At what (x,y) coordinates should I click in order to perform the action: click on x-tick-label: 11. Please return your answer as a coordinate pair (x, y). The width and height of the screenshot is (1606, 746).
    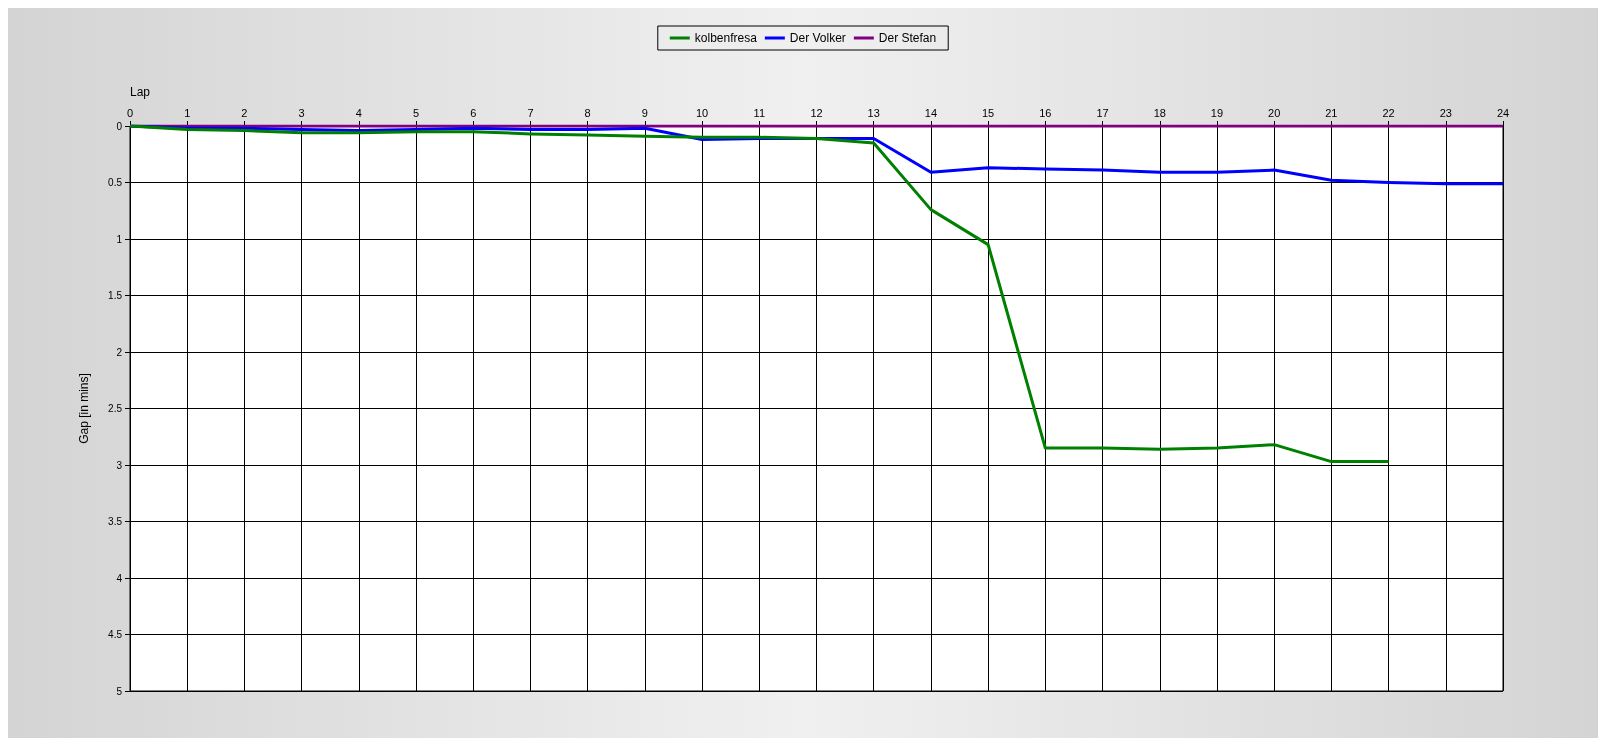
    Looking at the image, I should click on (759, 112).